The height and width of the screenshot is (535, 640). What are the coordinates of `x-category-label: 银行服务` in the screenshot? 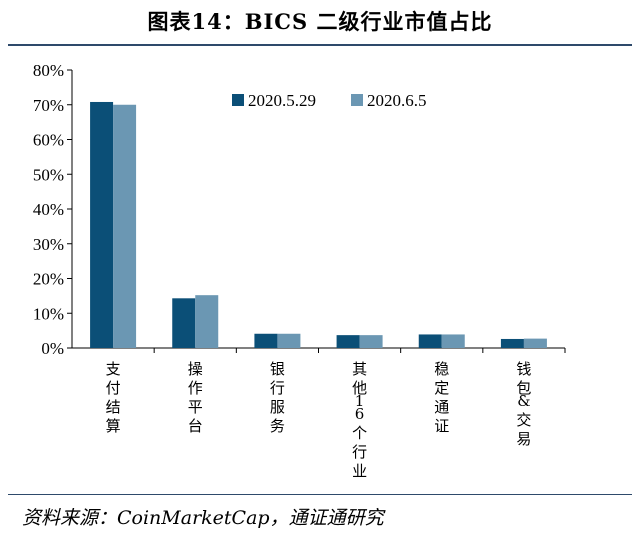 It's located at (277, 397).